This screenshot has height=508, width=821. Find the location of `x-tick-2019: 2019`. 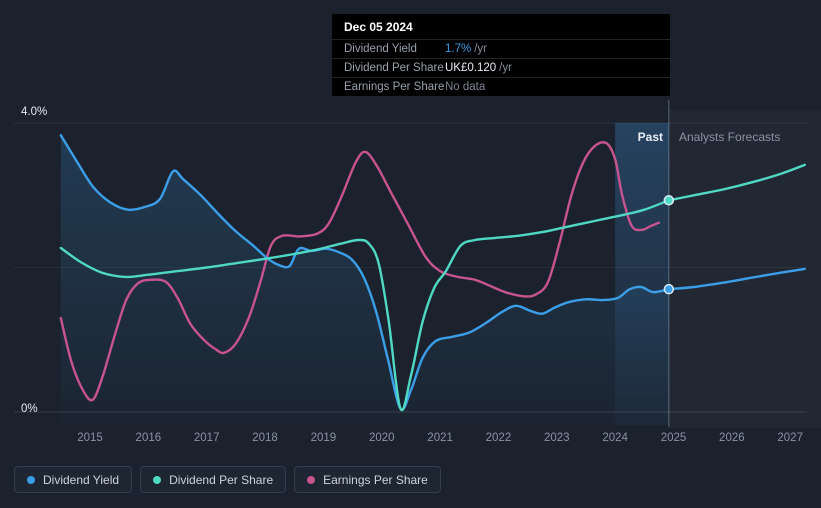

x-tick-2019: 2019 is located at coordinates (323, 438).